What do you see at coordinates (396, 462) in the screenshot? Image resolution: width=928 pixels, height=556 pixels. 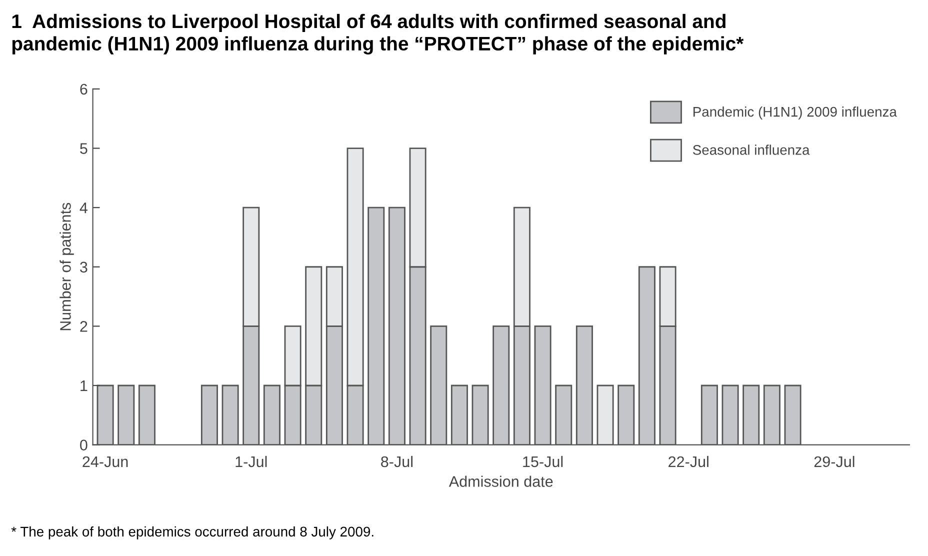 I see `x-tick-label: 8-Jul` at bounding box center [396, 462].